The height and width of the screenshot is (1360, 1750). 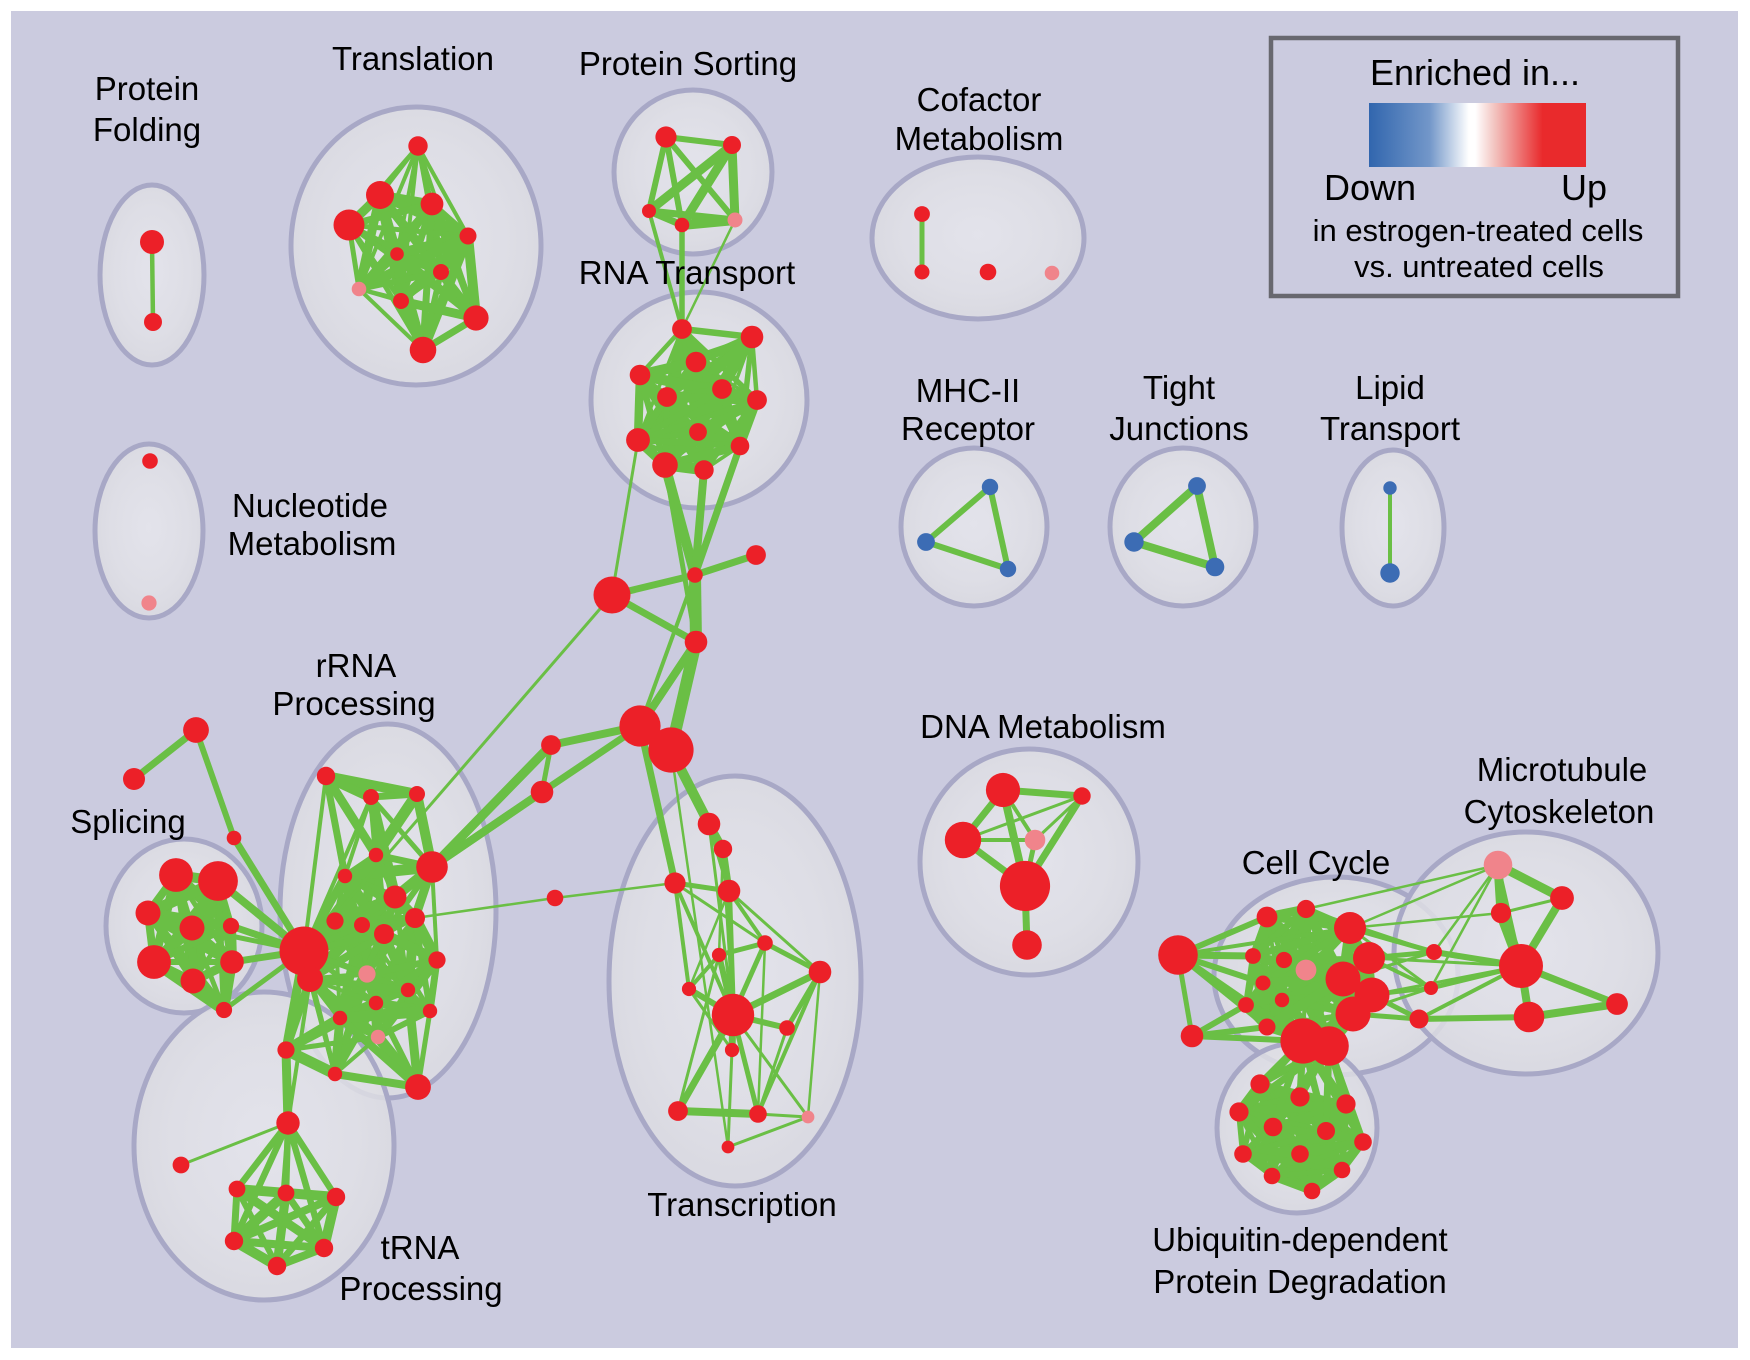 I want to click on svg-text: Transport, so click(x=1390, y=428).